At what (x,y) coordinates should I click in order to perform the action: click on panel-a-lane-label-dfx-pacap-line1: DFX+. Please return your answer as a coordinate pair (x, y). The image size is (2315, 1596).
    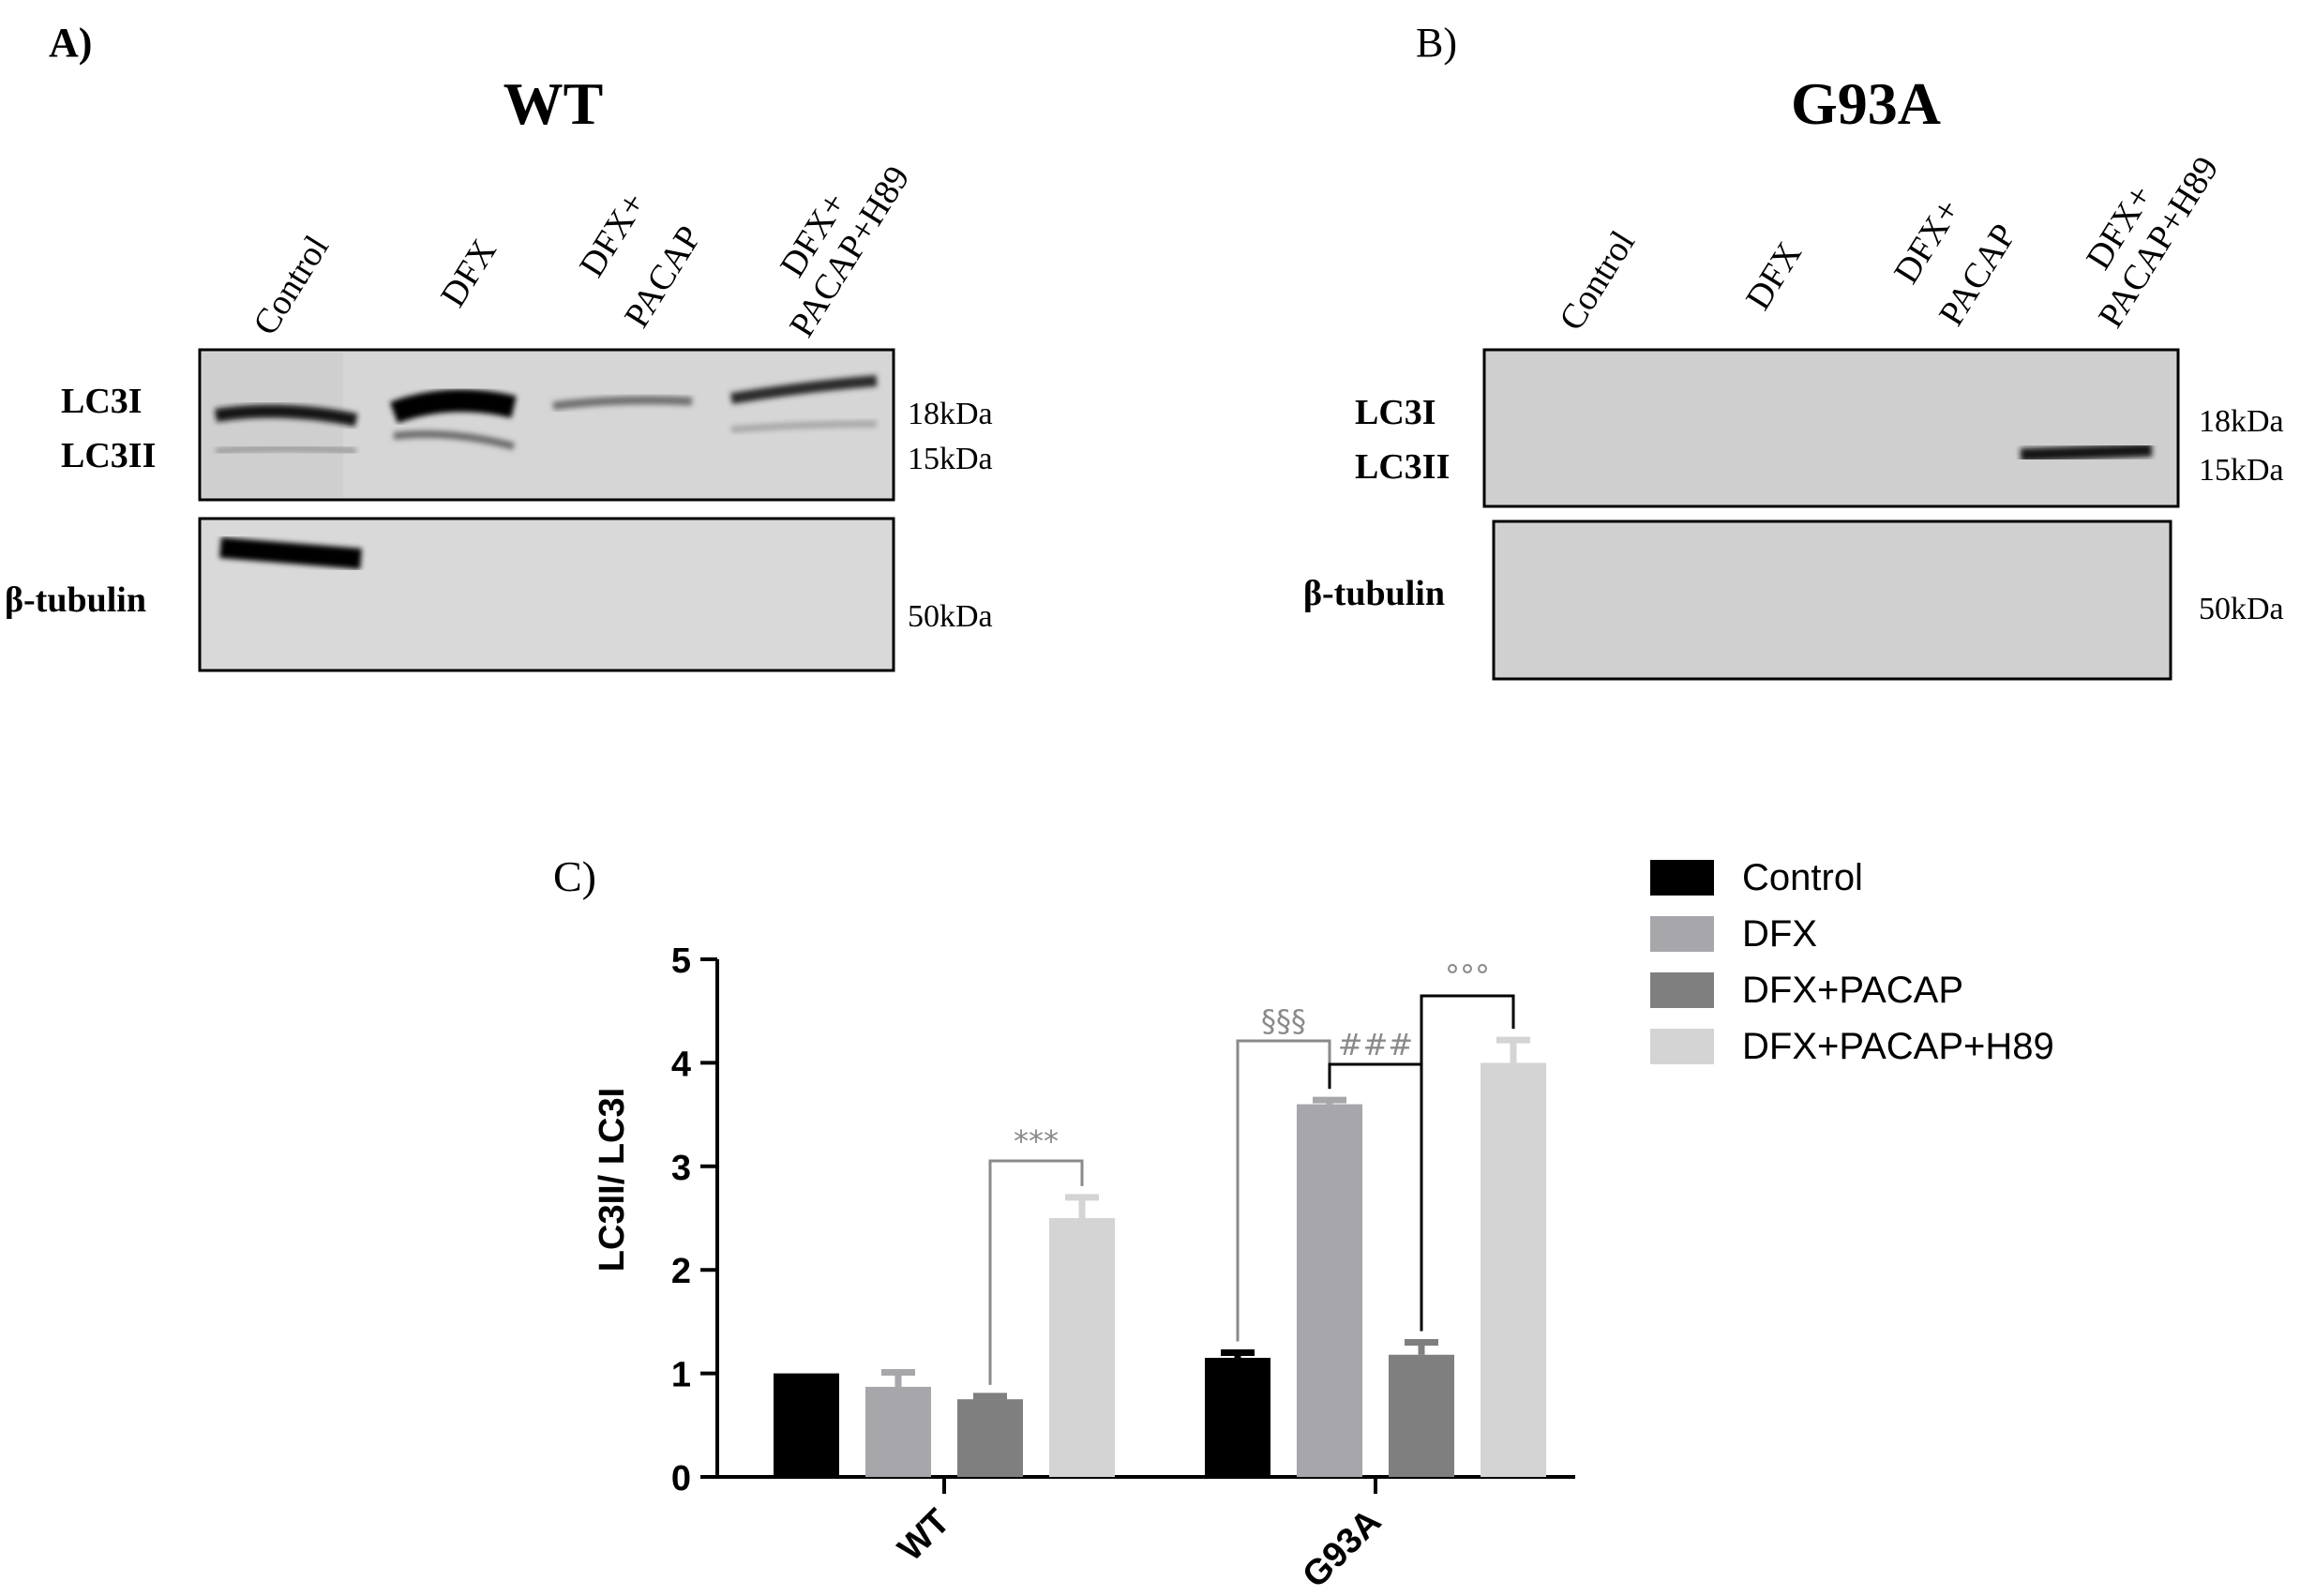
    Looking at the image, I should click on (613, 235).